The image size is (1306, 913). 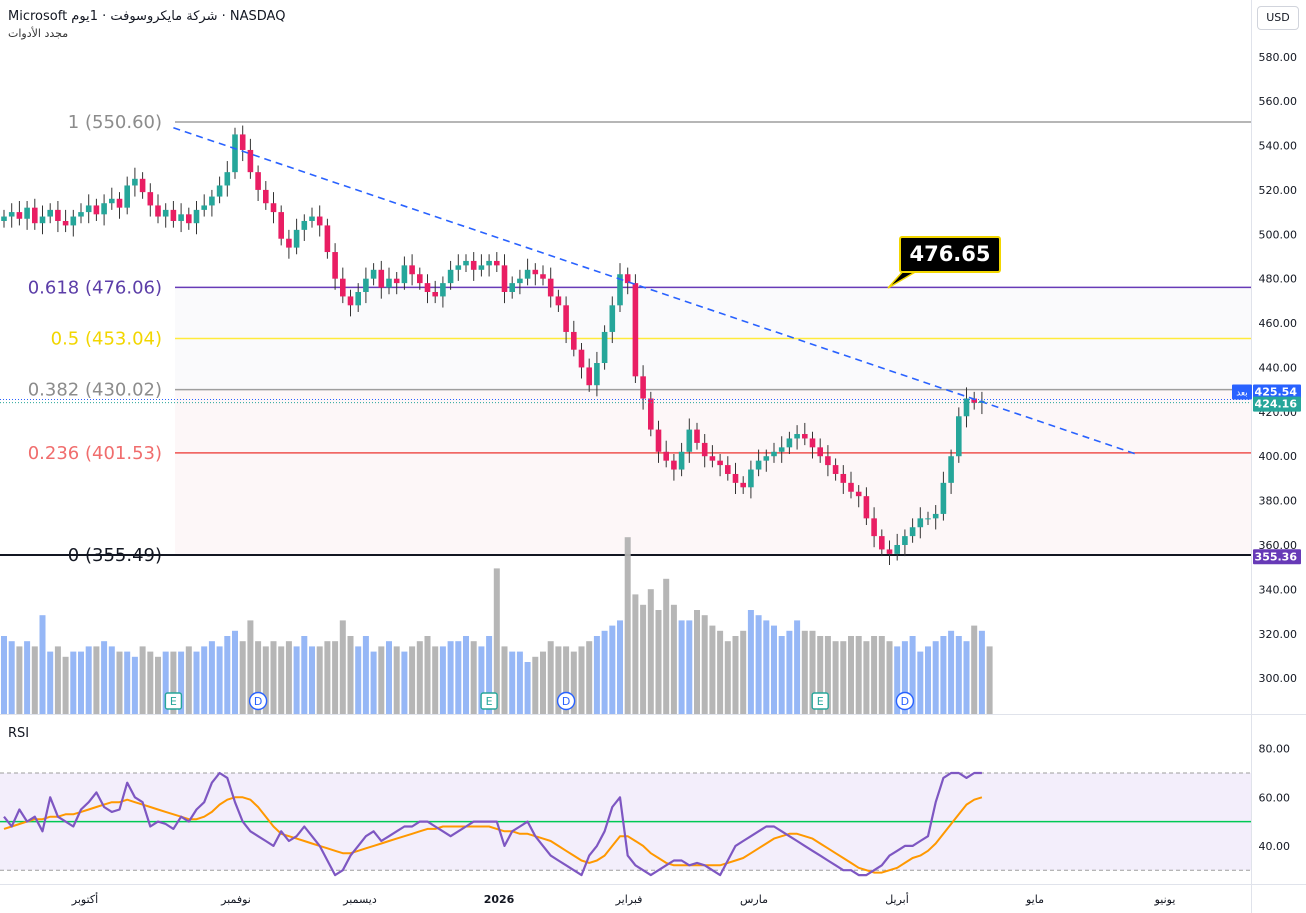 I want to click on price-tick-label: 520.00, so click(x=1278, y=190).